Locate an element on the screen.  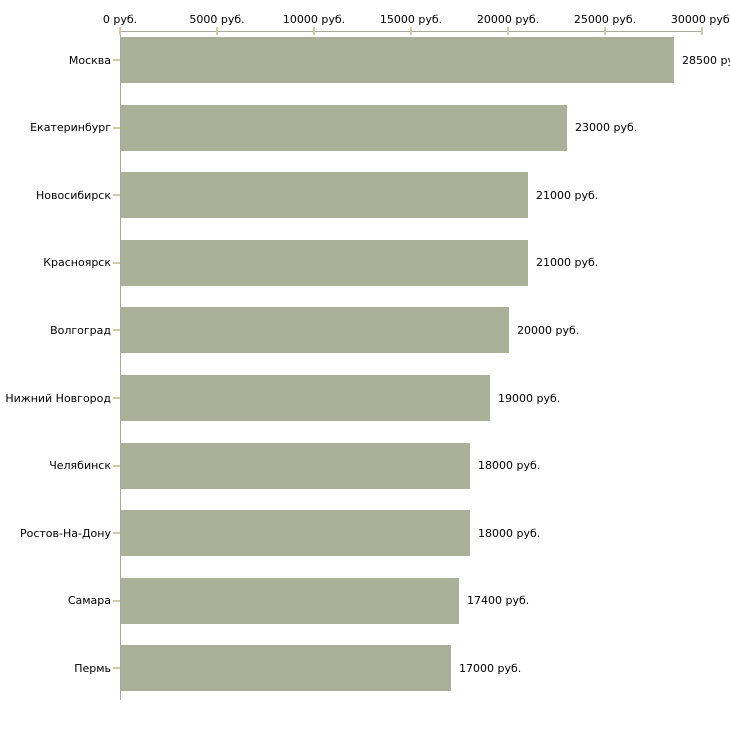
x-axis-tick-label: 30000 руб. is located at coordinates (700, 19).